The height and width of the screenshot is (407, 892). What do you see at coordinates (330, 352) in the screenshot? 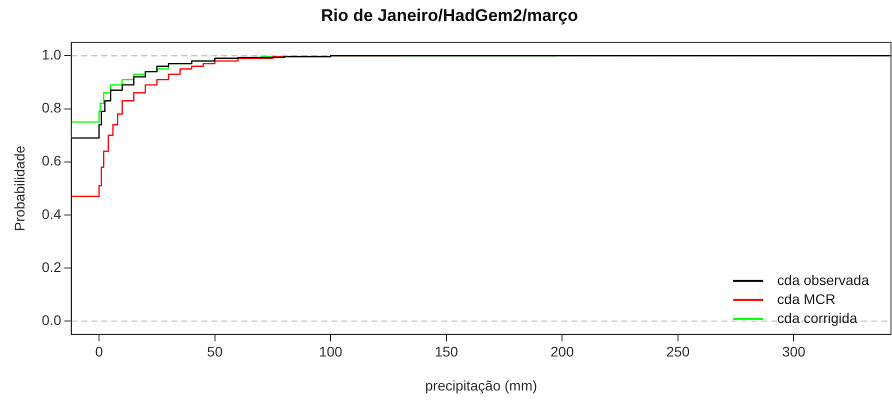
I see `x-tick-label: 100` at bounding box center [330, 352].